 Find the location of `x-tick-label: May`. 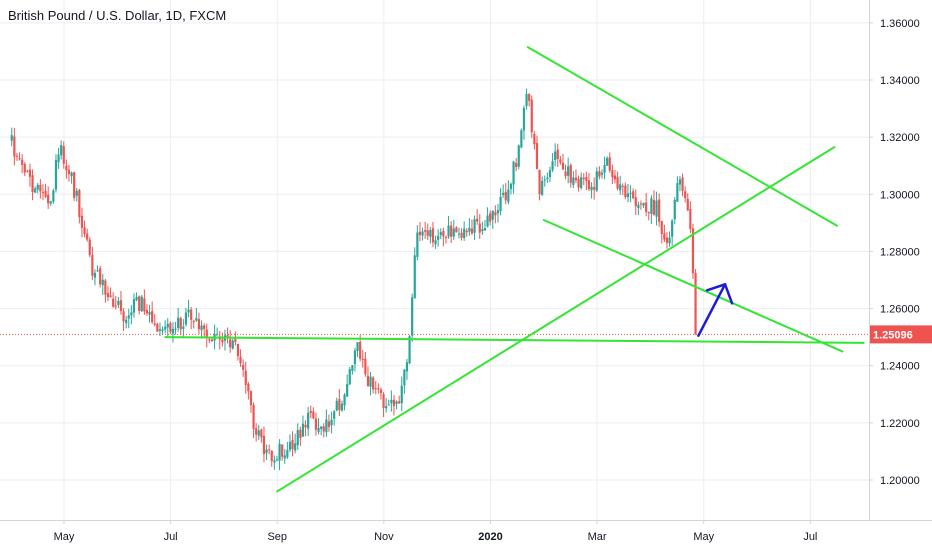

x-tick-label: May is located at coordinates (64, 537).